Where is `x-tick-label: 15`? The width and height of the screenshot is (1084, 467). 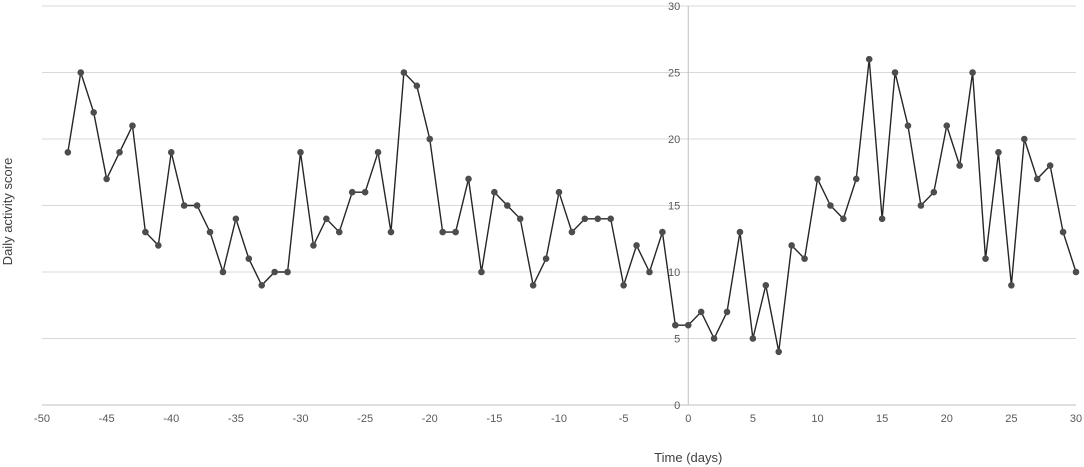 x-tick-label: 15 is located at coordinates (882, 419).